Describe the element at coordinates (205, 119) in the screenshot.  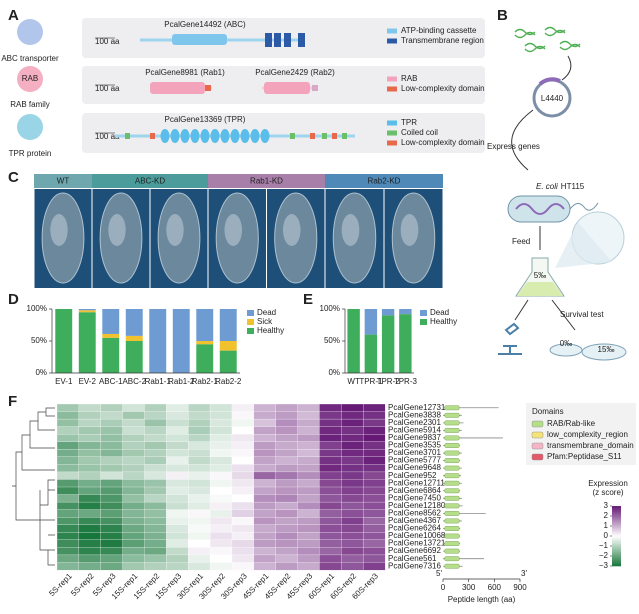
I see `gene-name: PcalGene13369 (TPR)` at that location.